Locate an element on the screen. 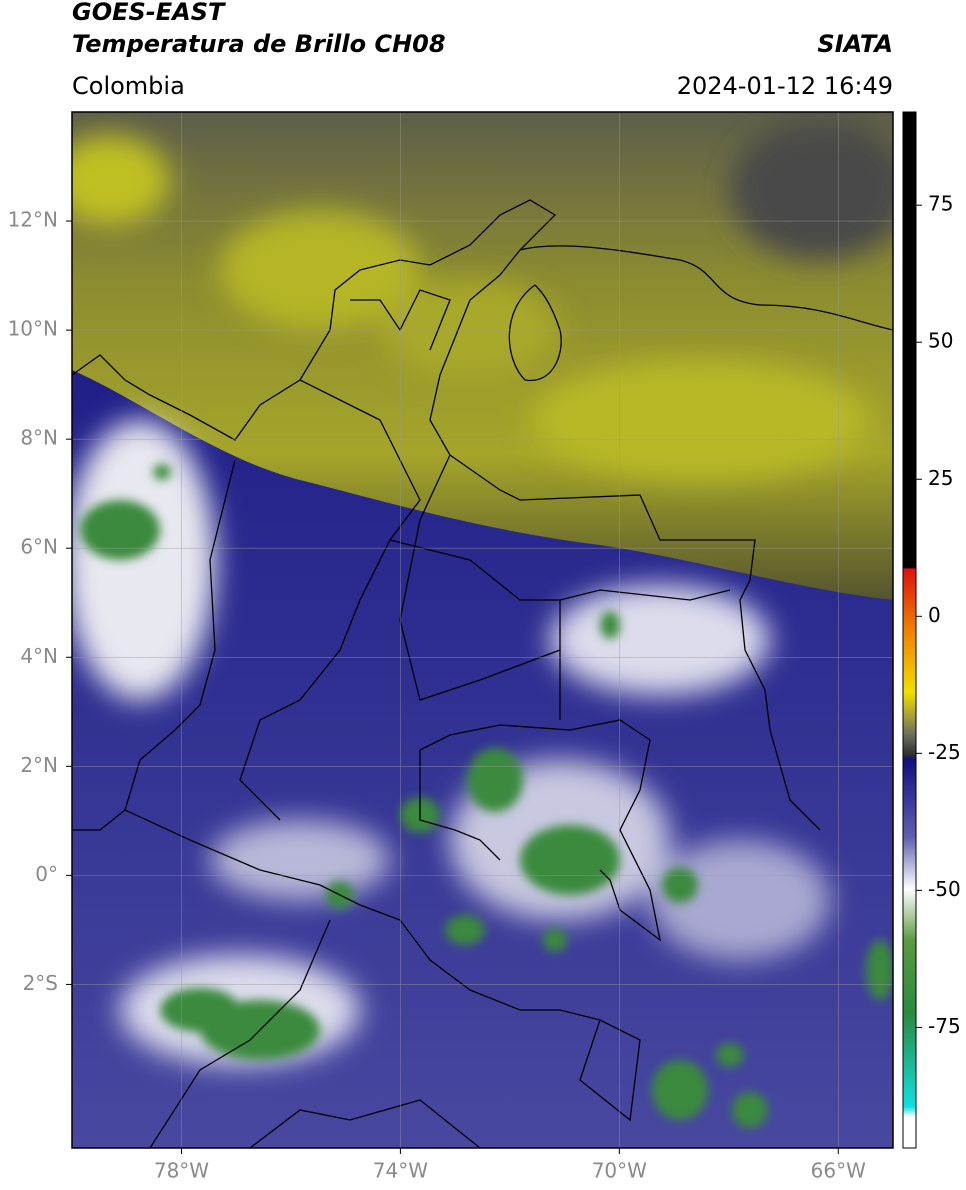 Image resolution: width=966 pixels, height=1190 pixels. colorbar-tick-label: 25 is located at coordinates (940, 478).